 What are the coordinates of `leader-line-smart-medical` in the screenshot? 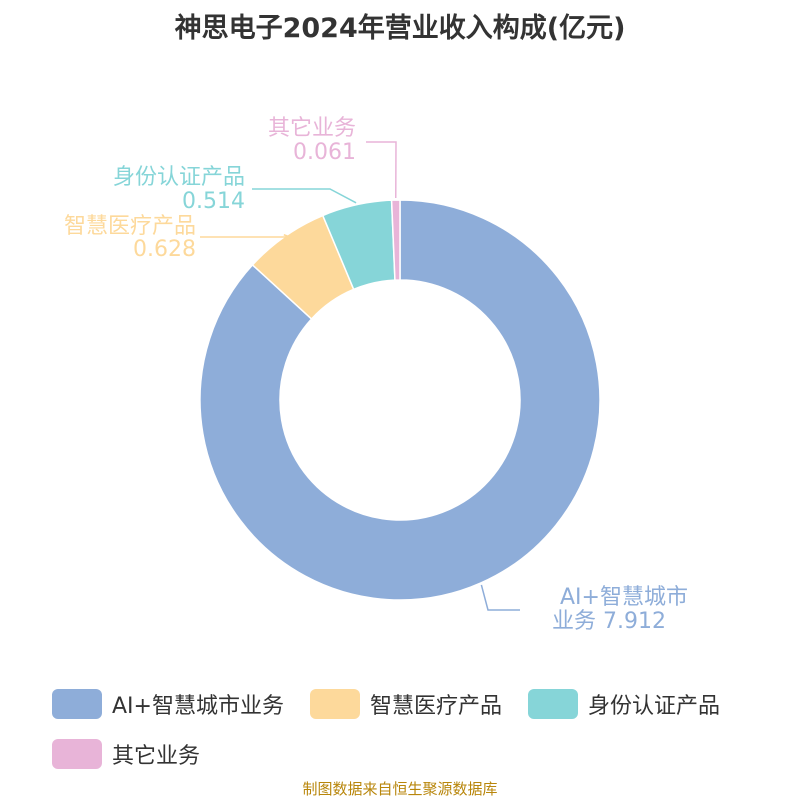 It's located at (245, 236).